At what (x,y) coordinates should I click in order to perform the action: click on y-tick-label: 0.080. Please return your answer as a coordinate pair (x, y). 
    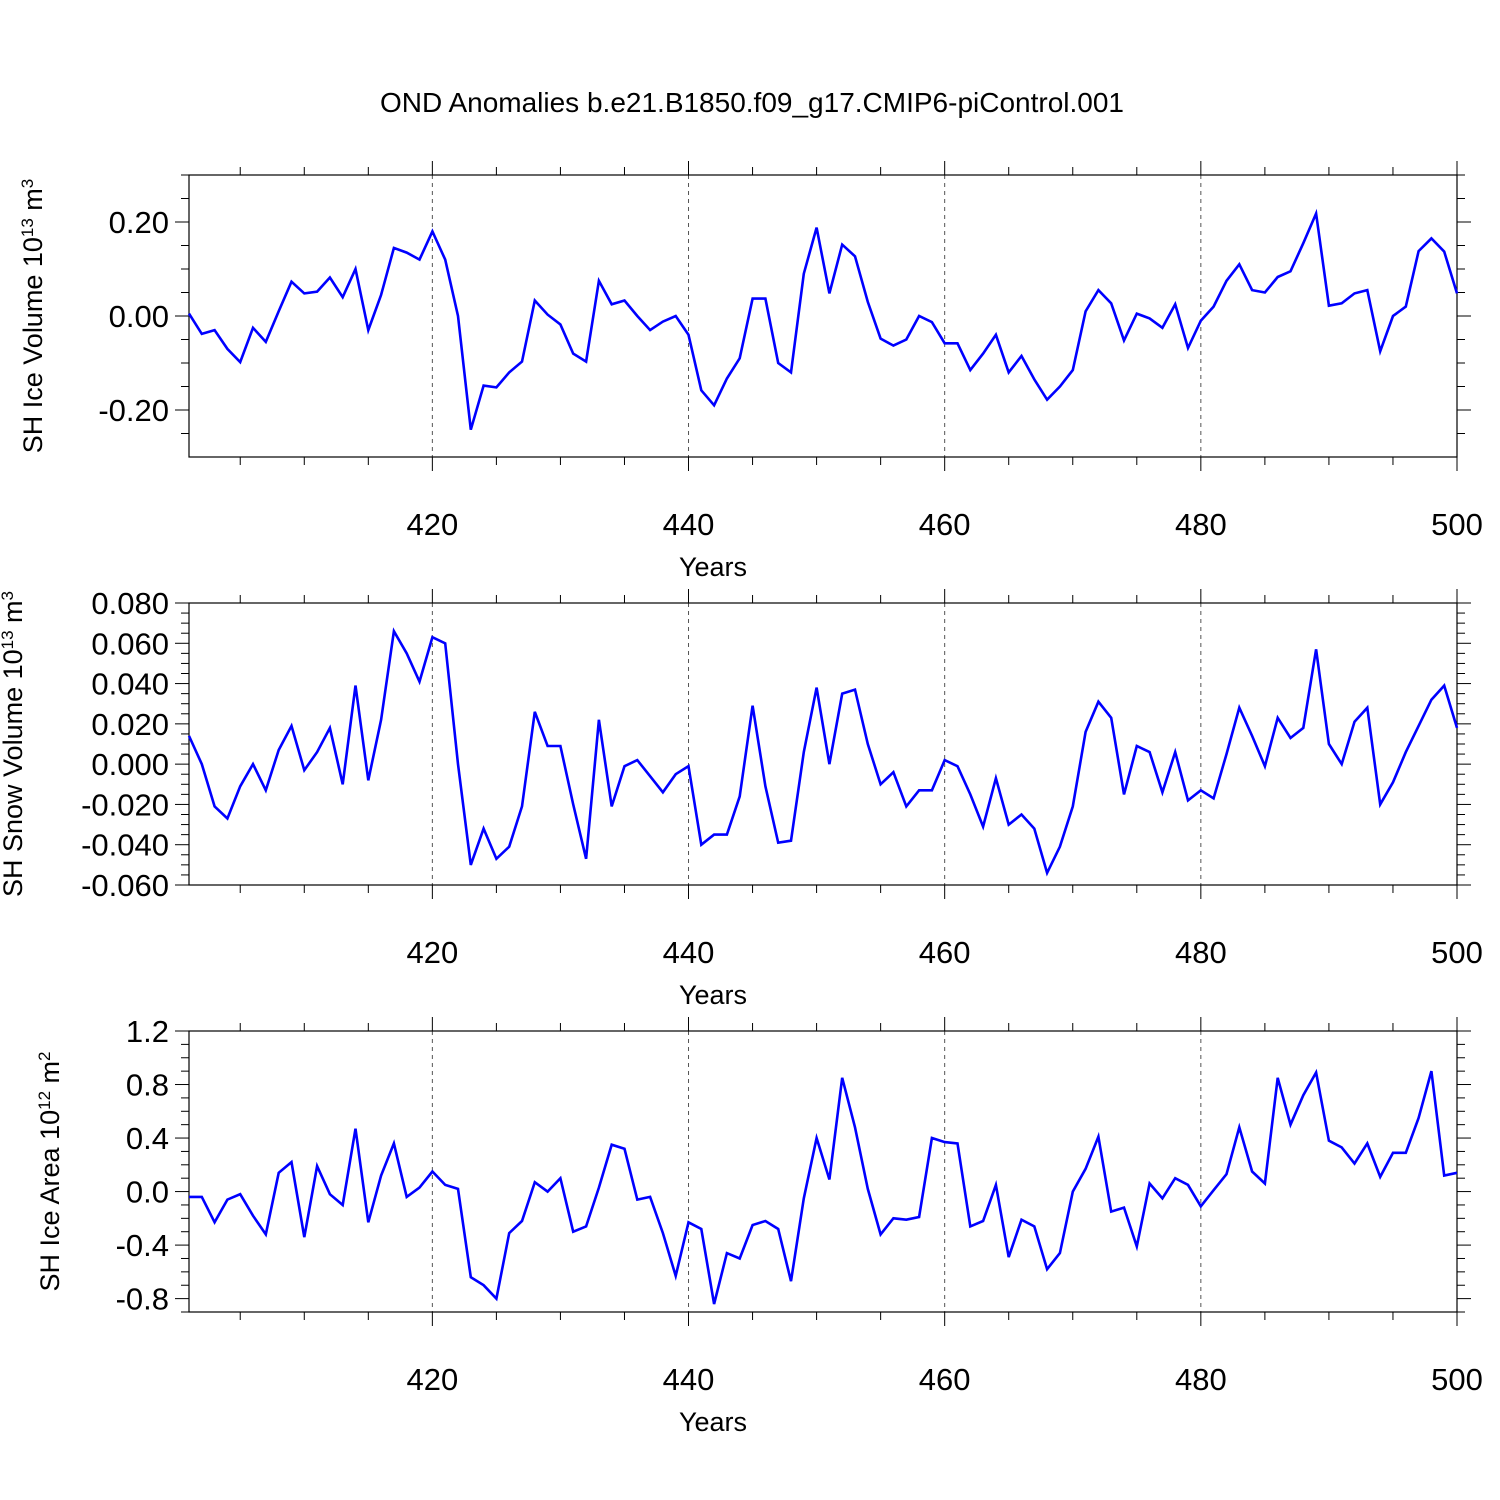
    Looking at the image, I should click on (130, 603).